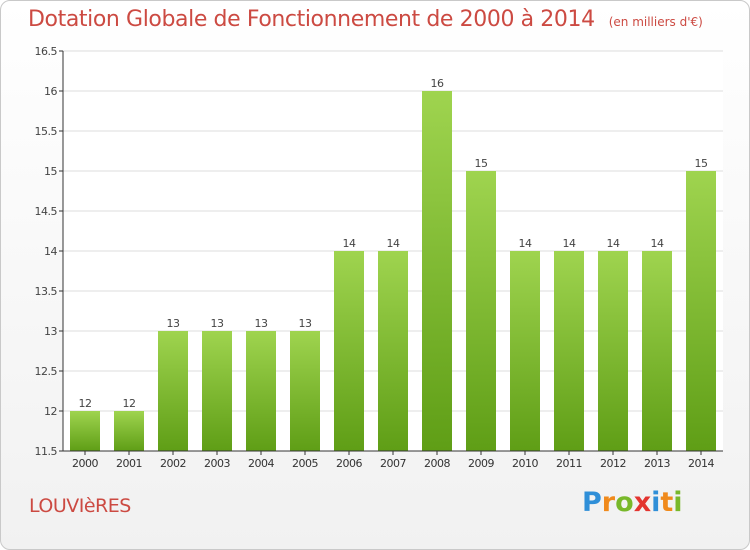 The width and height of the screenshot is (750, 550). What do you see at coordinates (525, 463) in the screenshot?
I see `x-tick-label: 2010` at bounding box center [525, 463].